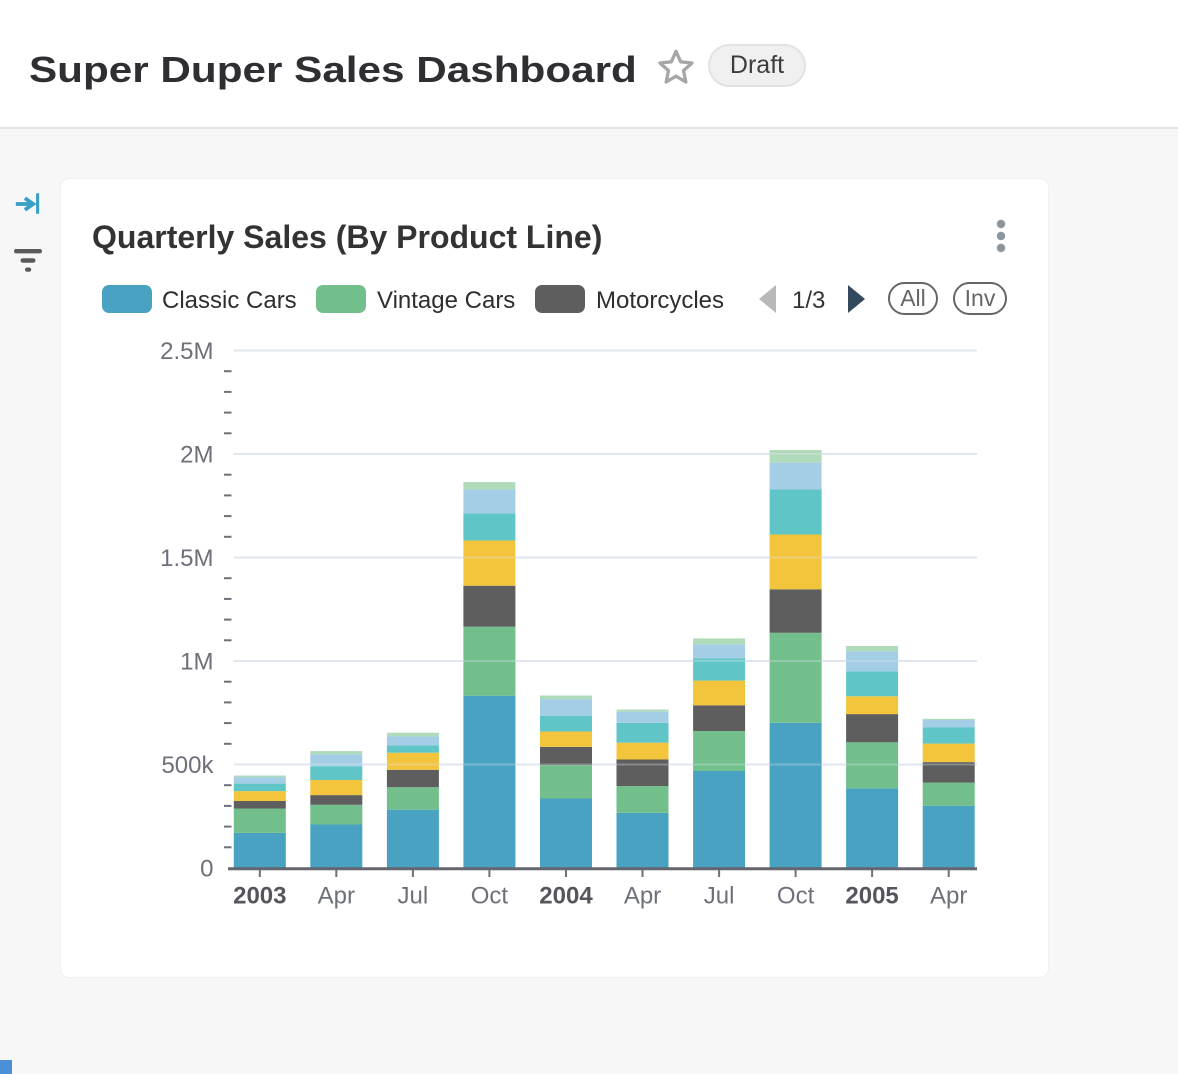 Image resolution: width=1178 pixels, height=1074 pixels. What do you see at coordinates (206, 869) in the screenshot?
I see `svg-text: 0` at bounding box center [206, 869].